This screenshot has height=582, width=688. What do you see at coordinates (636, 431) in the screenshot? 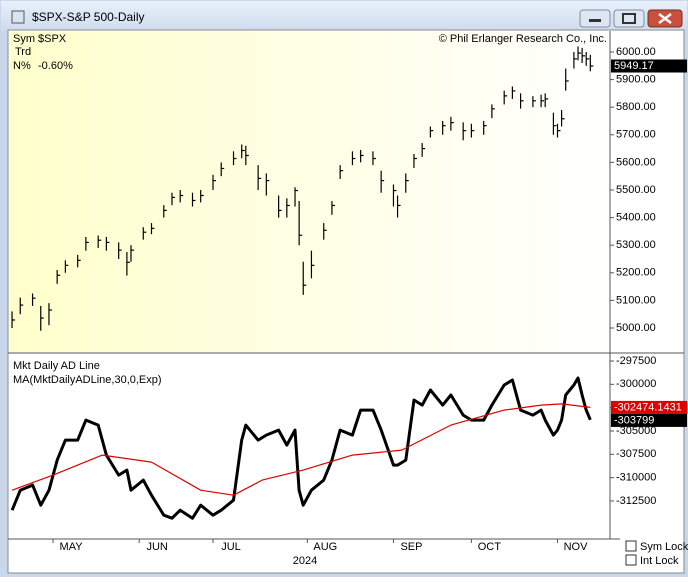
I see `y-tick-label: -305000` at bounding box center [636, 431].